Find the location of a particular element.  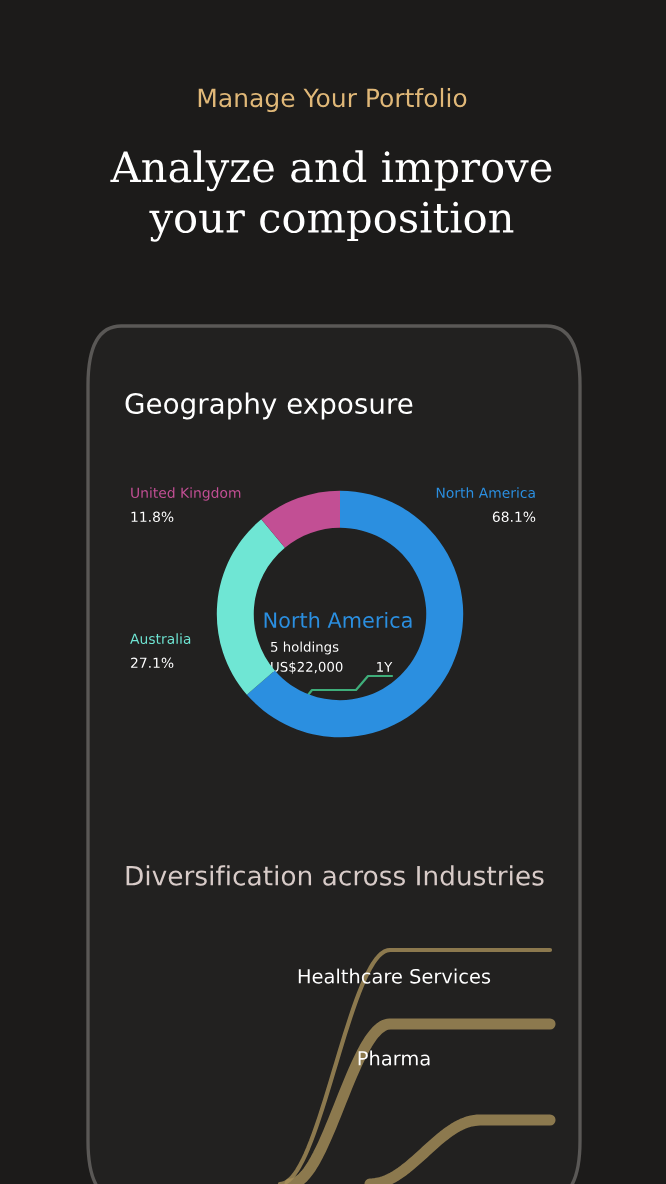

text: Healthcare Services is located at coordinates (394, 976).